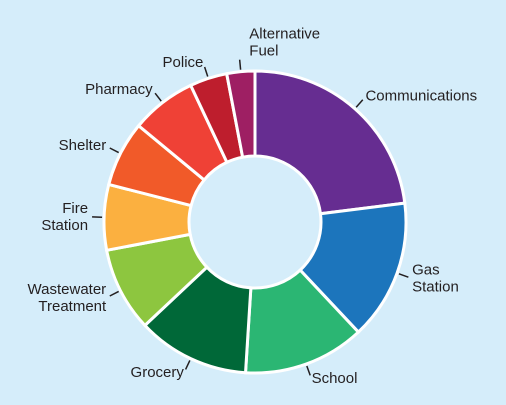  What do you see at coordinates (83, 145) in the screenshot?
I see `slice-label: Shelter` at bounding box center [83, 145].